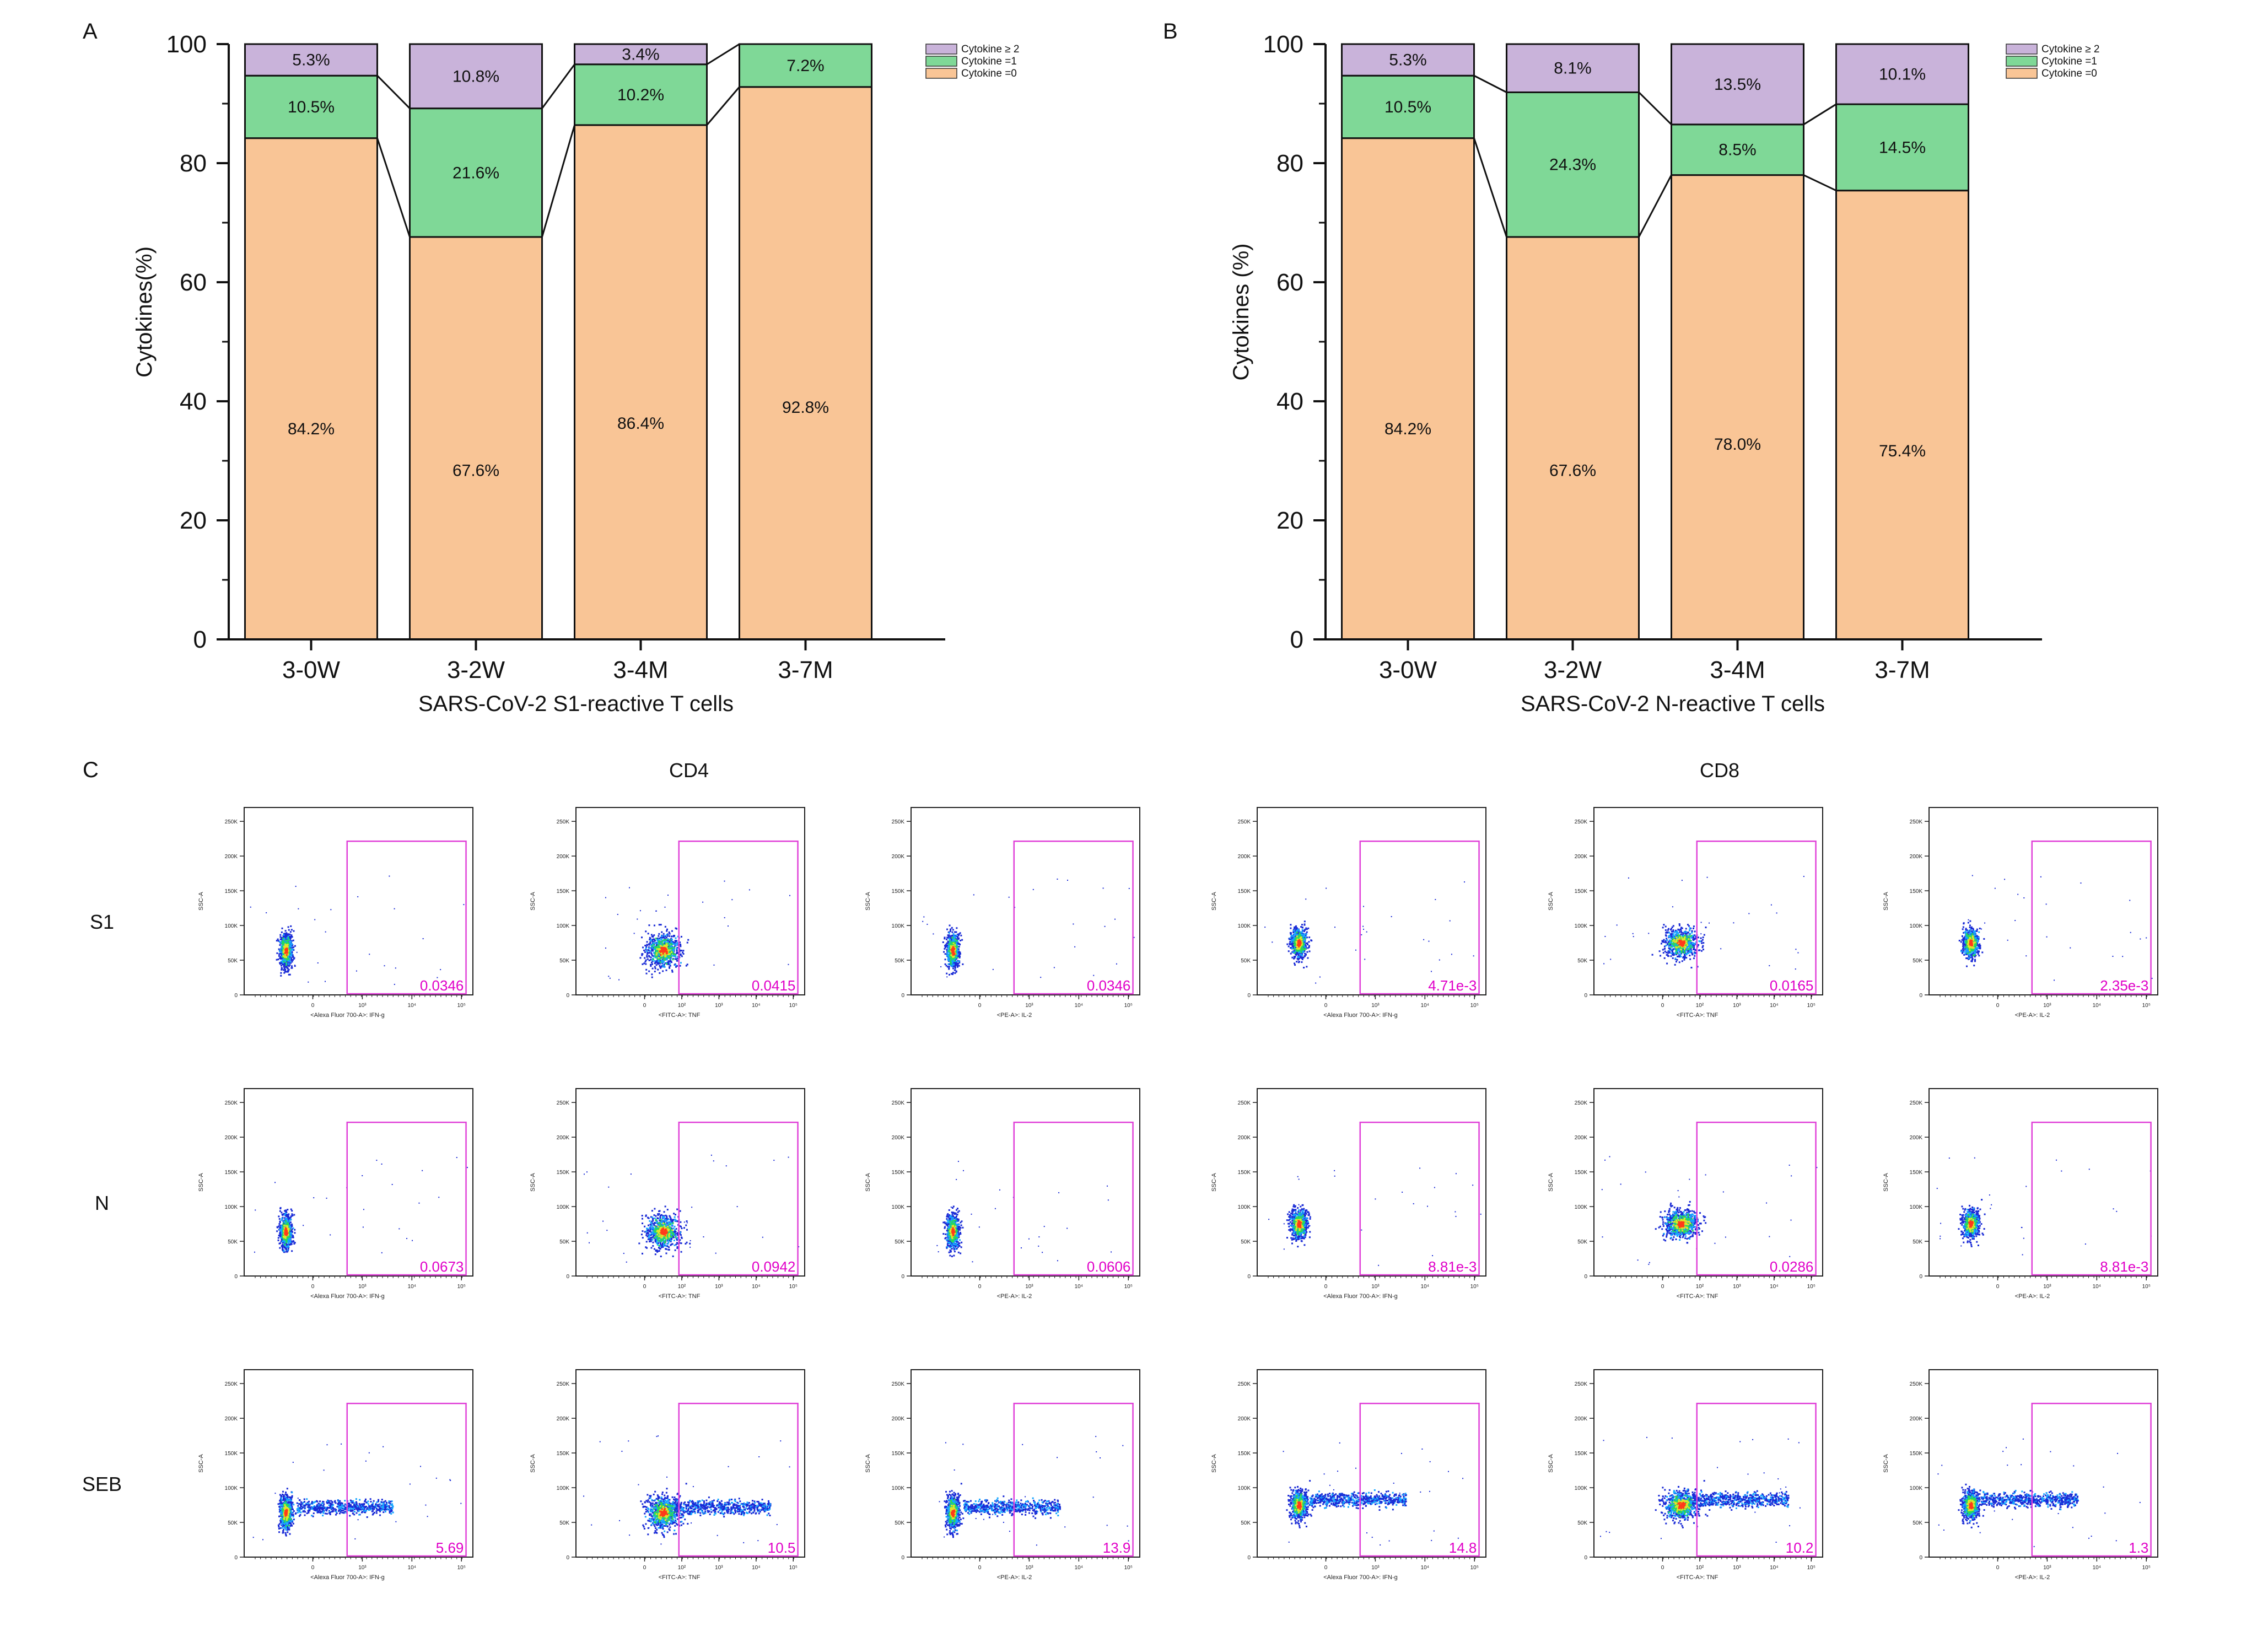 The image size is (2268, 1626). I want to click on legend-label: Cytokine =0, so click(989, 73).